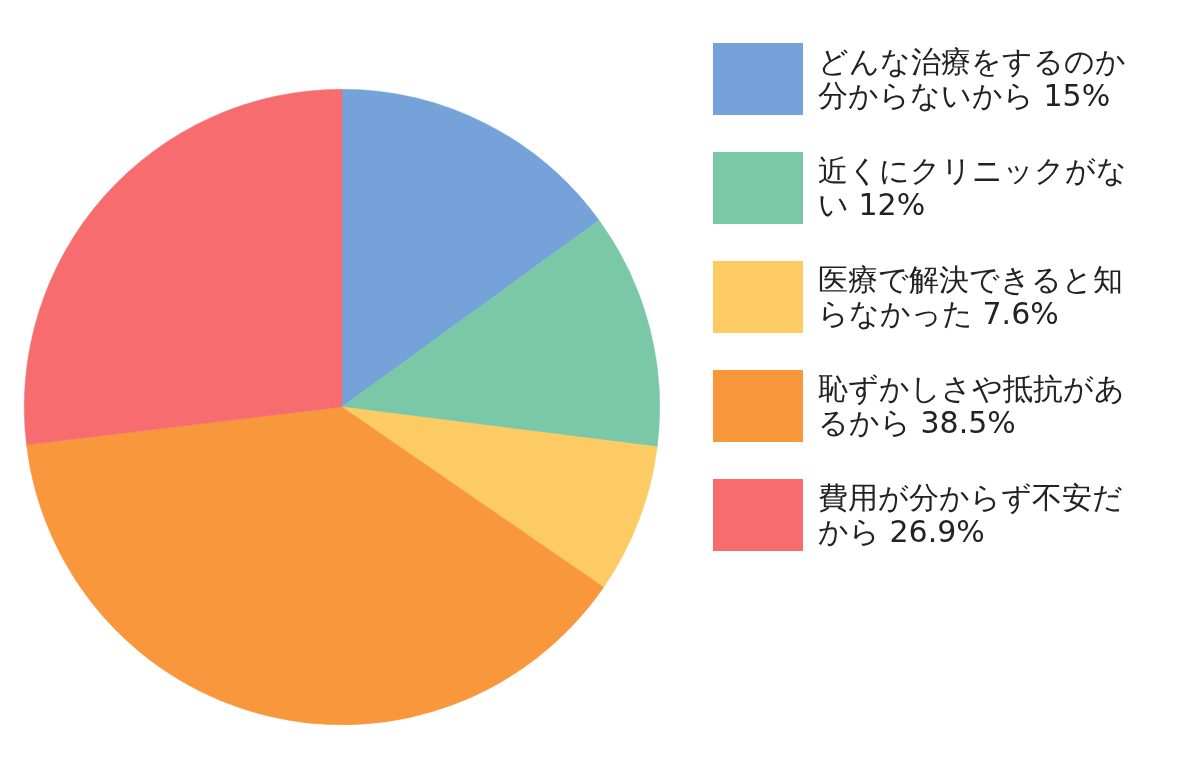 The image size is (1200, 768). What do you see at coordinates (972, 405) in the screenshot?
I see `legend-label: 恥ずかしさや抵抗があるから 38.5%` at bounding box center [972, 405].